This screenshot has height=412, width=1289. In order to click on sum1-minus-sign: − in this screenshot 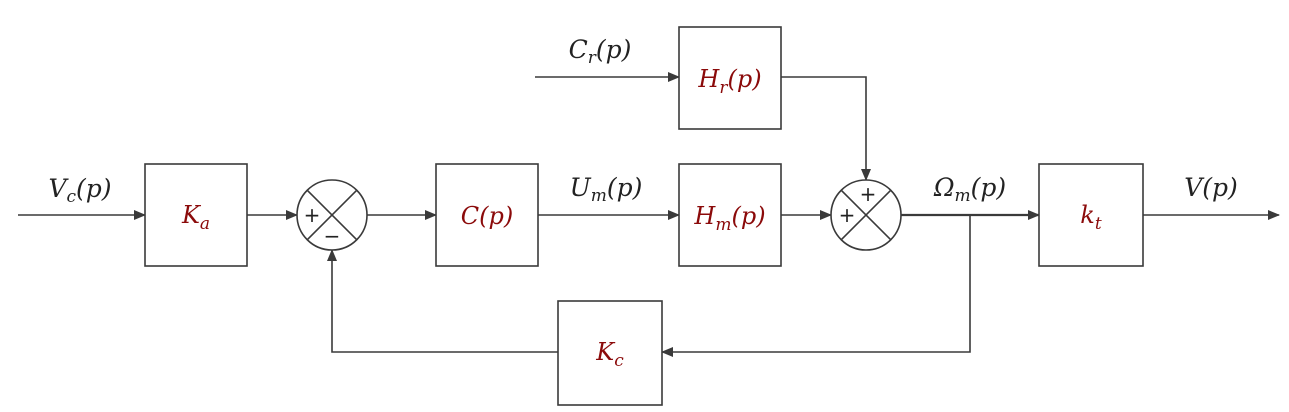, I will do `click(332, 236)`.